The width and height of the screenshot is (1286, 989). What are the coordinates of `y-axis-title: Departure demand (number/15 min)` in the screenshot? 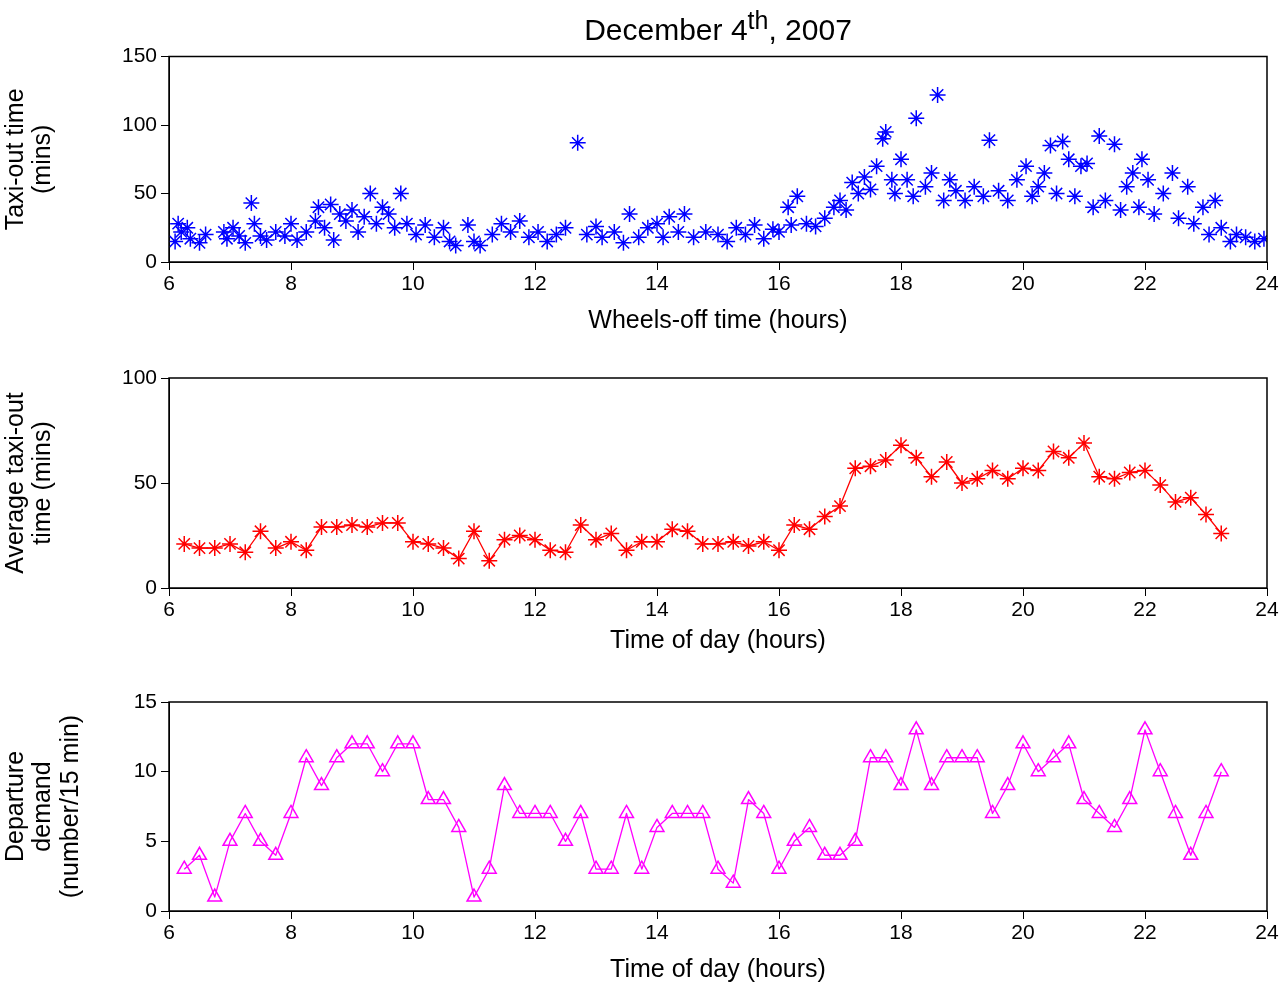 It's located at (41, 806).